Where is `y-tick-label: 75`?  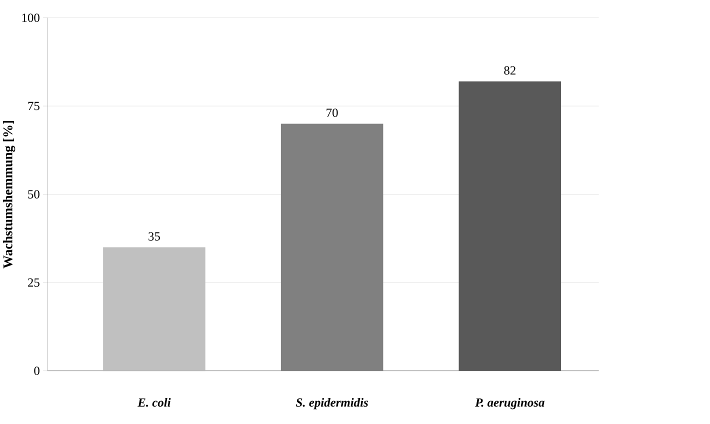 y-tick-label: 75 is located at coordinates (34, 106).